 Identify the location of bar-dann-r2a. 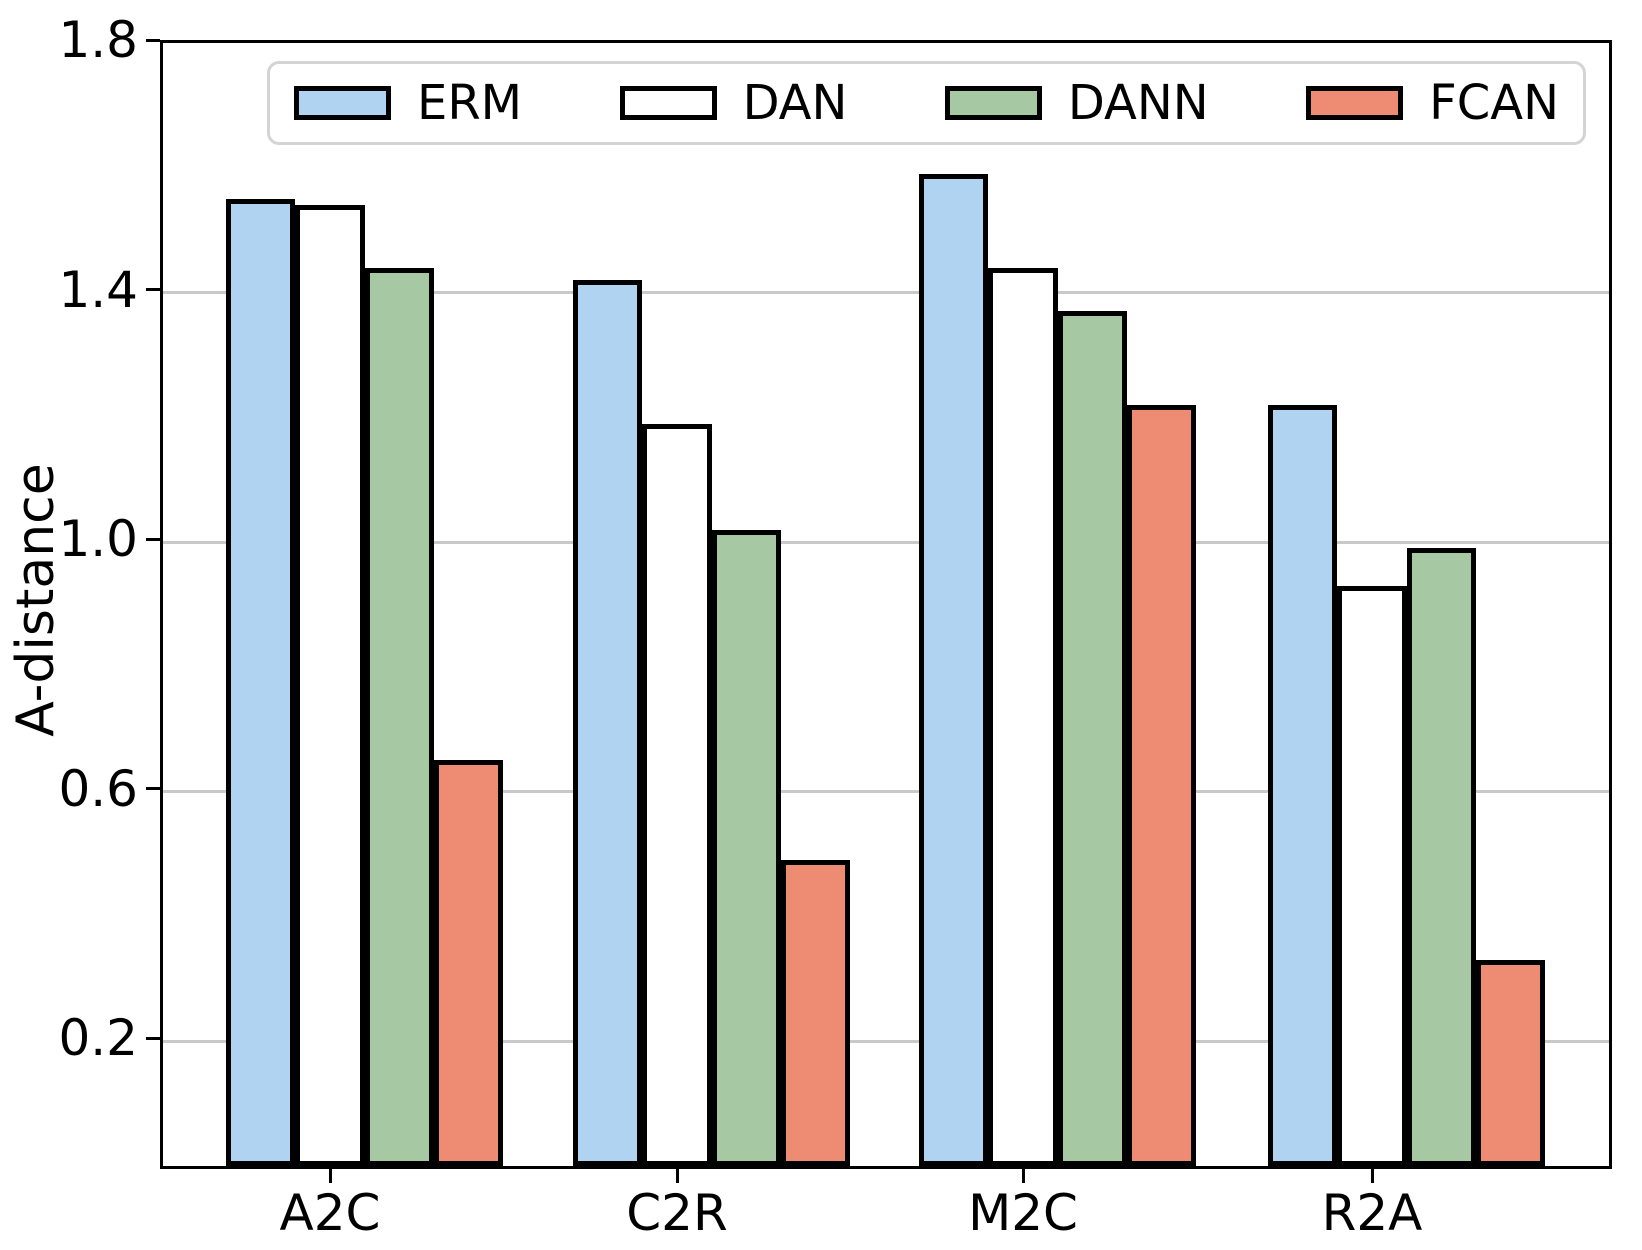
(1441, 857).